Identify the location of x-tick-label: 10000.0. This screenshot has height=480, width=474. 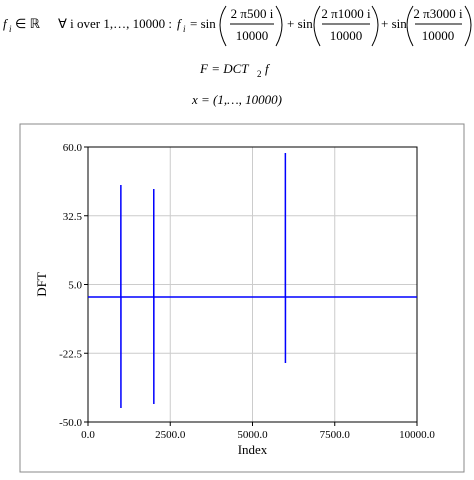
(417, 435).